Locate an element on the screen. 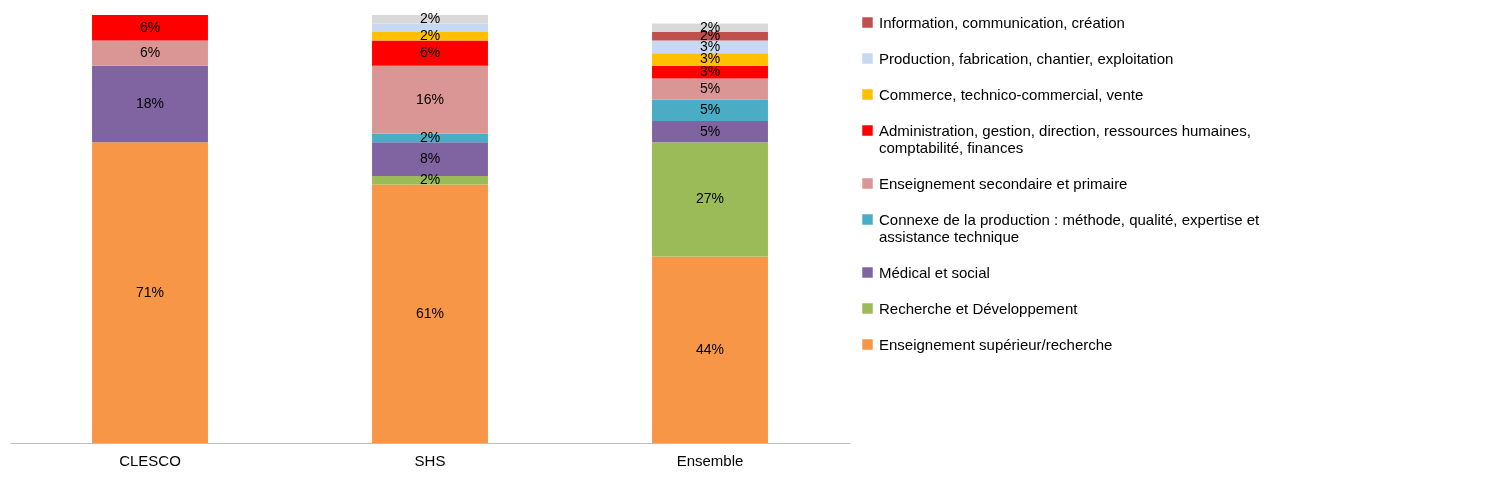 The width and height of the screenshot is (1498, 480). data-label: 27% is located at coordinates (710, 198).